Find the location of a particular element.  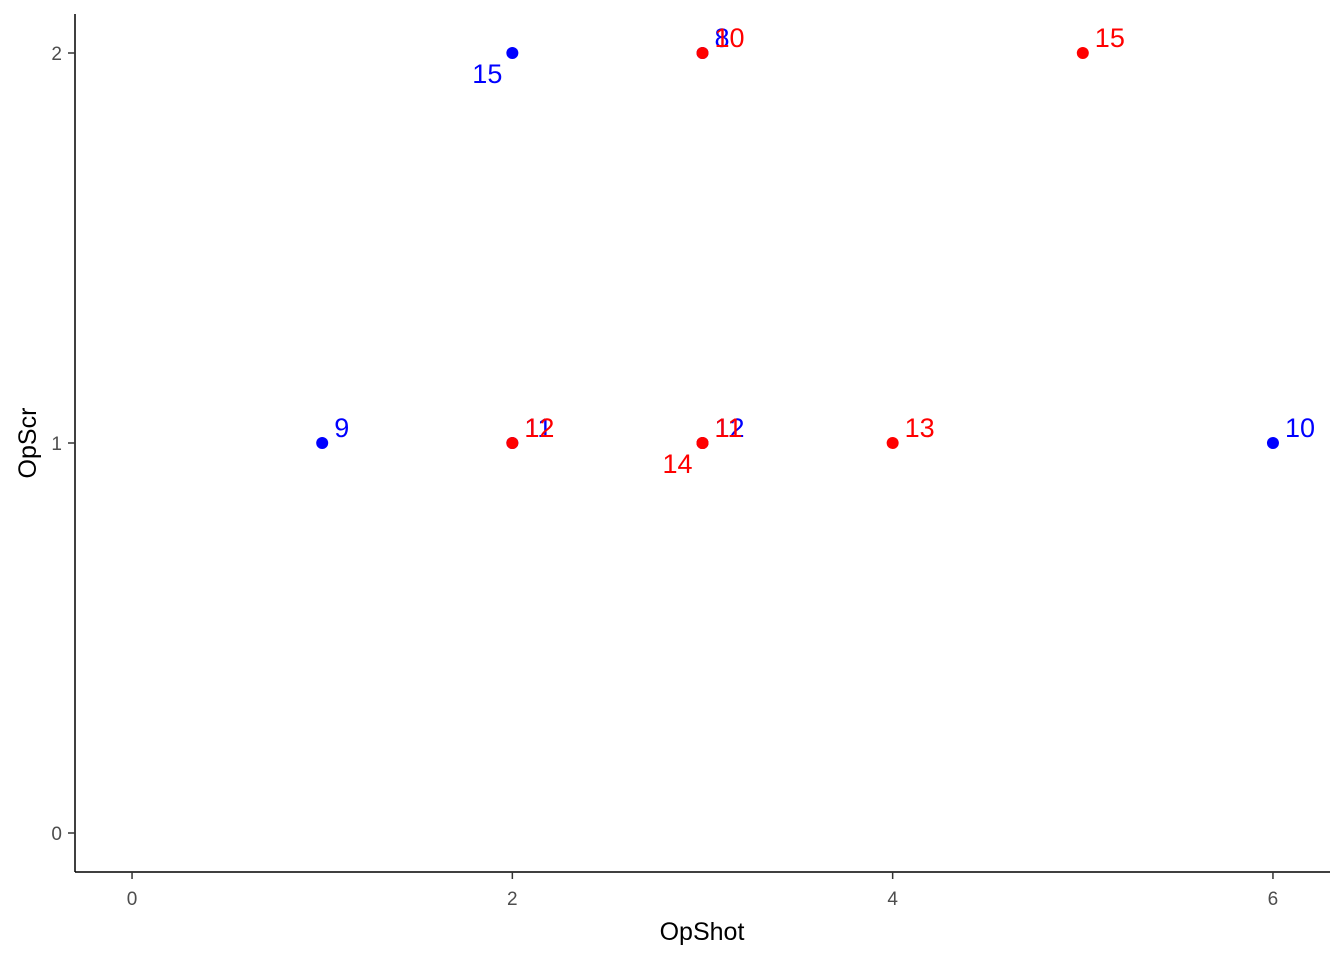

data-label: 14 is located at coordinates (677, 464).